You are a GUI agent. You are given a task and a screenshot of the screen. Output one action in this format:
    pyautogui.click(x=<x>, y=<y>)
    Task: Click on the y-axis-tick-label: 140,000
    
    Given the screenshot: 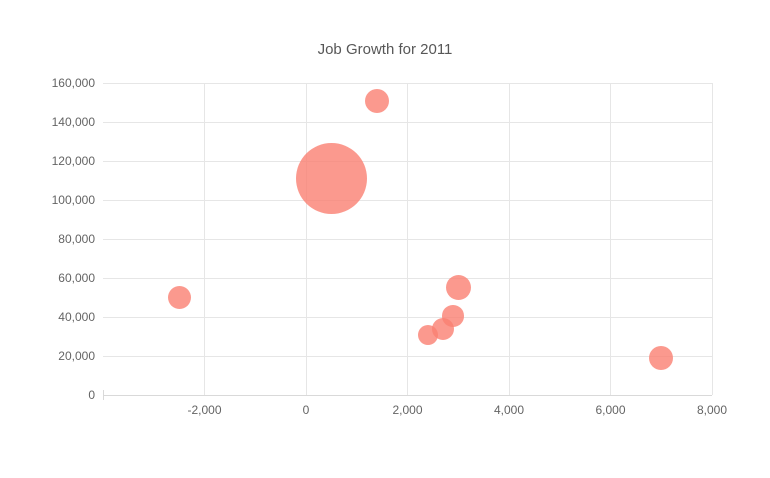 What is the action you would take?
    pyautogui.click(x=73, y=122)
    